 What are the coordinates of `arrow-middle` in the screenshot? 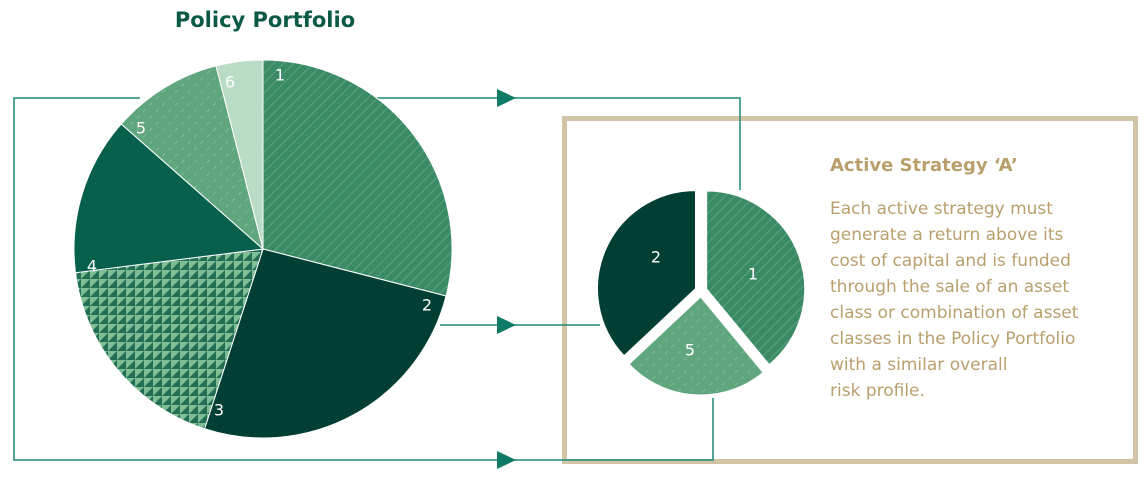 It's located at (506, 325).